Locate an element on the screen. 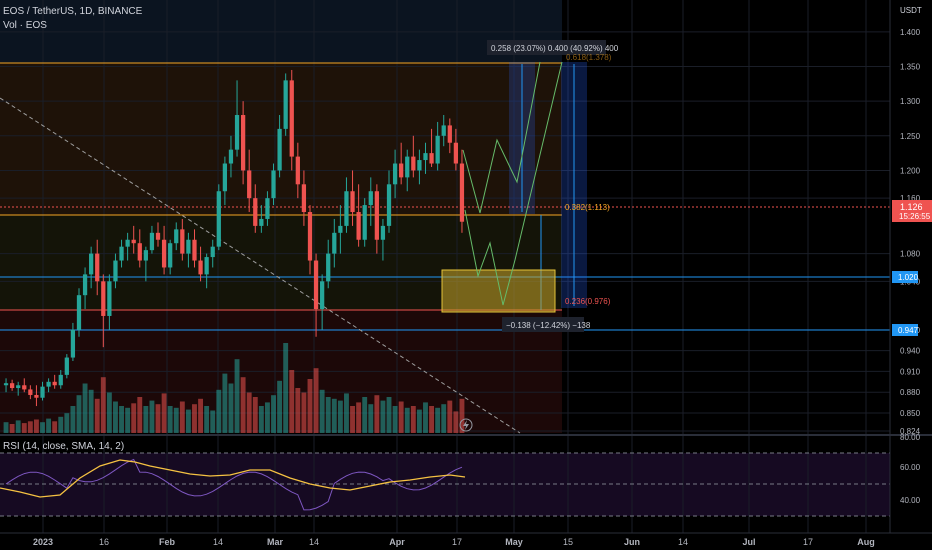 The height and width of the screenshot is (550, 932). price-tick: 0.824 is located at coordinates (910, 431).